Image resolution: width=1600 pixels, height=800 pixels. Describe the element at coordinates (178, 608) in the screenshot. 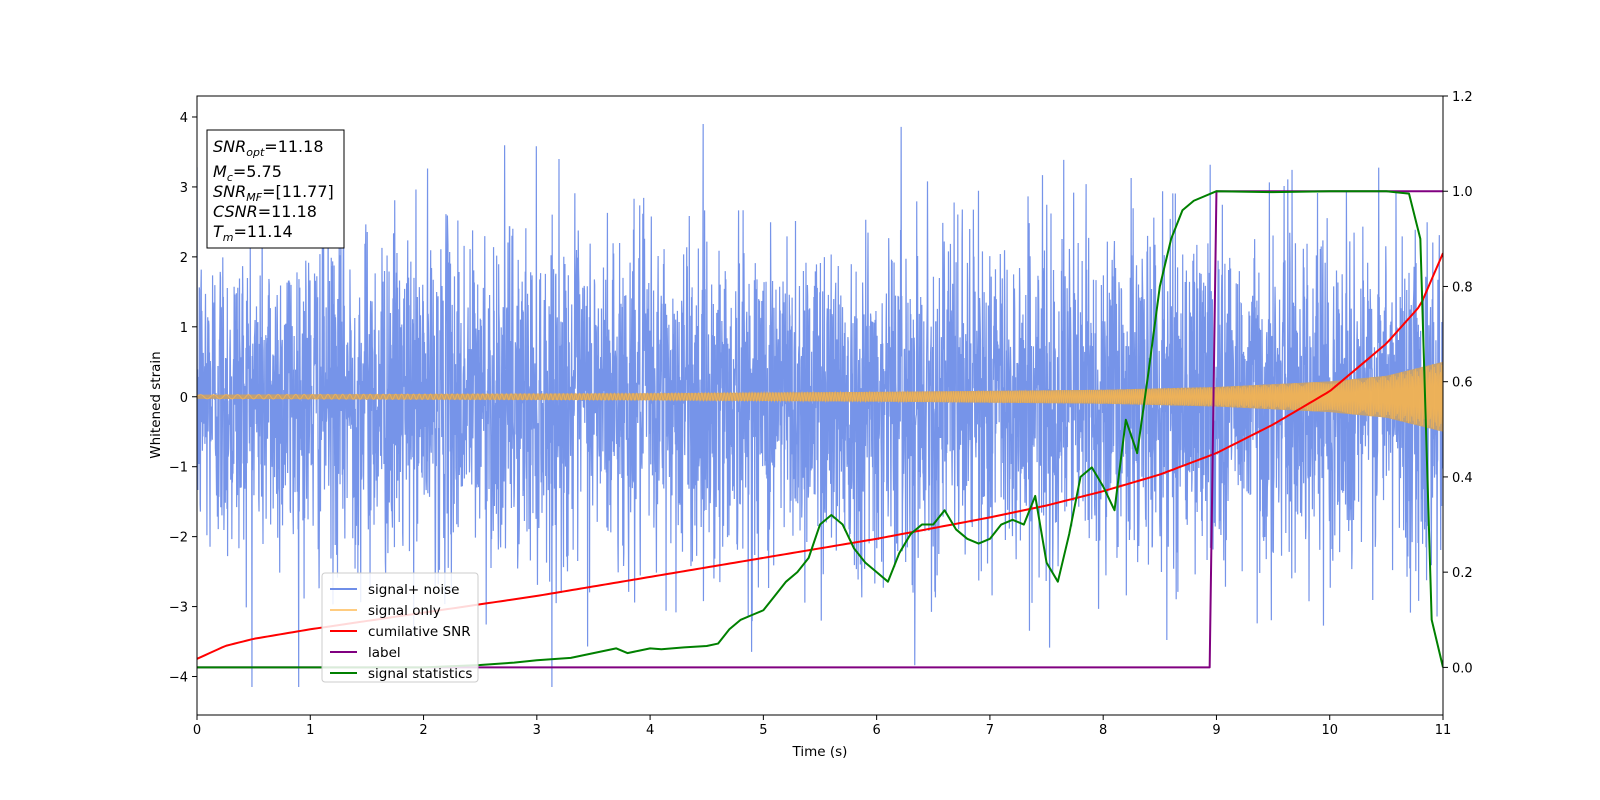

I see `y-left-tick-label: −3` at that location.